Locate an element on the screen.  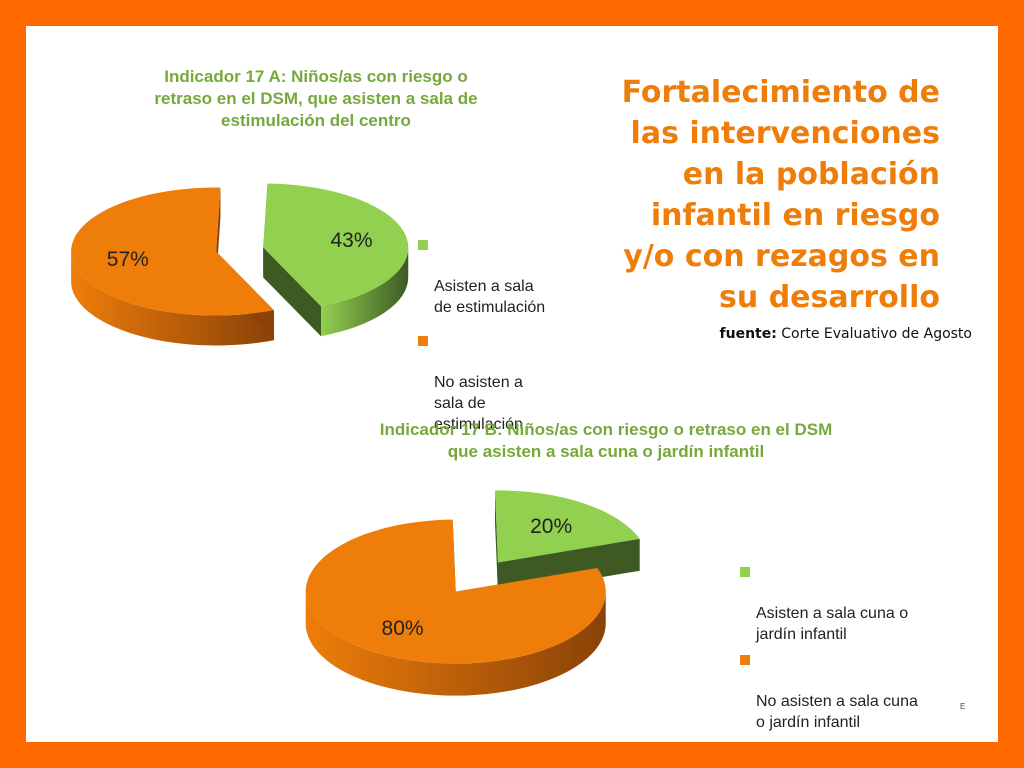
chart-1-tops is located at coordinates (472, 577).